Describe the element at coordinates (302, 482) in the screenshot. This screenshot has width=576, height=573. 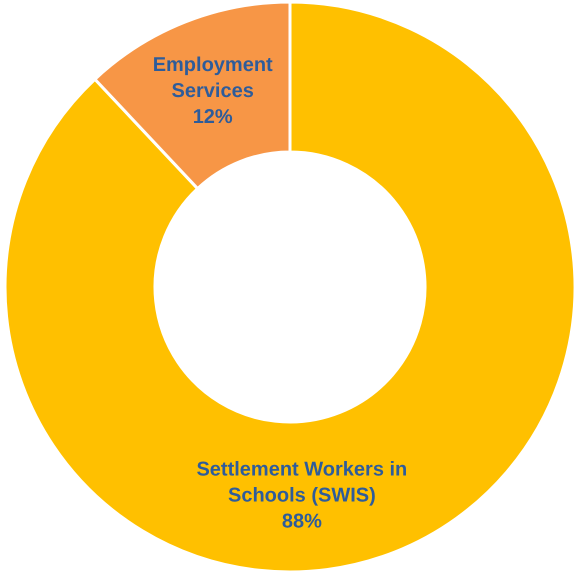
I see `slice-label: Settlement Workers in Schools (SWIS)` at that location.